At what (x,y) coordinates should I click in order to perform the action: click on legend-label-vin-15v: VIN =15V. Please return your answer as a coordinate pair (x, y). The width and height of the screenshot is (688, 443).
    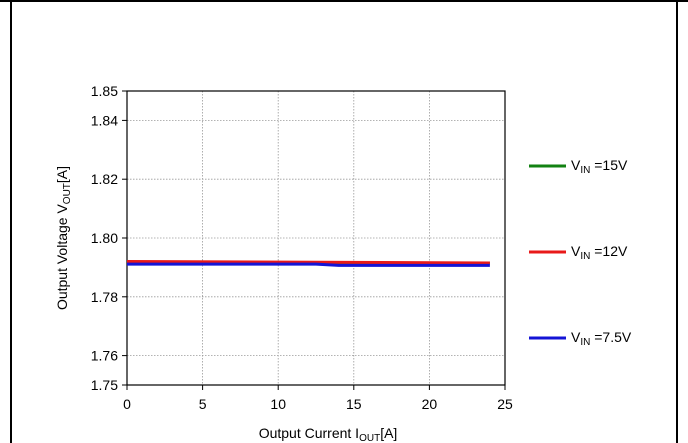
    Looking at the image, I should click on (599, 166).